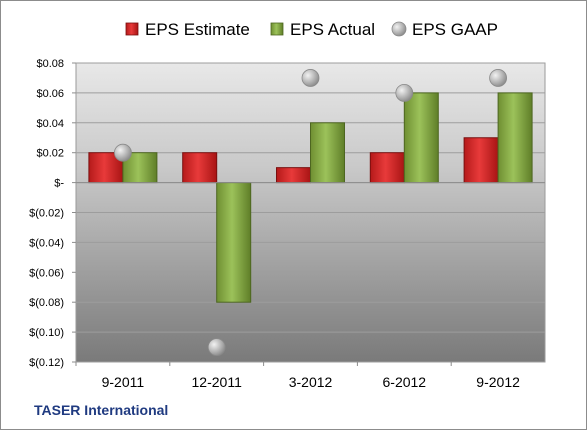 Image resolution: width=587 pixels, height=431 pixels. What do you see at coordinates (50, 64) in the screenshot?
I see `y-tick-label: $0.08` at bounding box center [50, 64].